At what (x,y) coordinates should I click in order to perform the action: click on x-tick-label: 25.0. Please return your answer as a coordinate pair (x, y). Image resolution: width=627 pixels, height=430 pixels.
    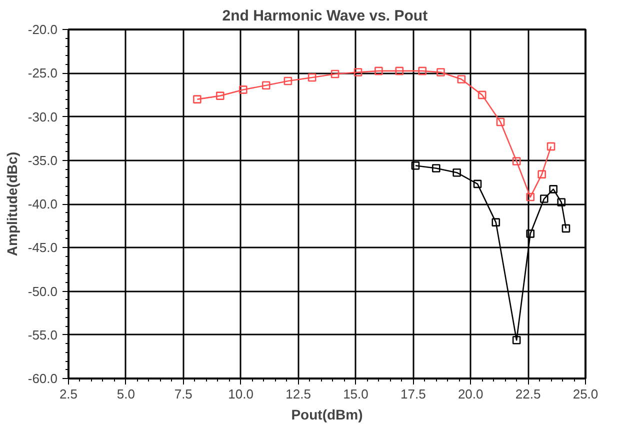
    Looking at the image, I should click on (585, 394).